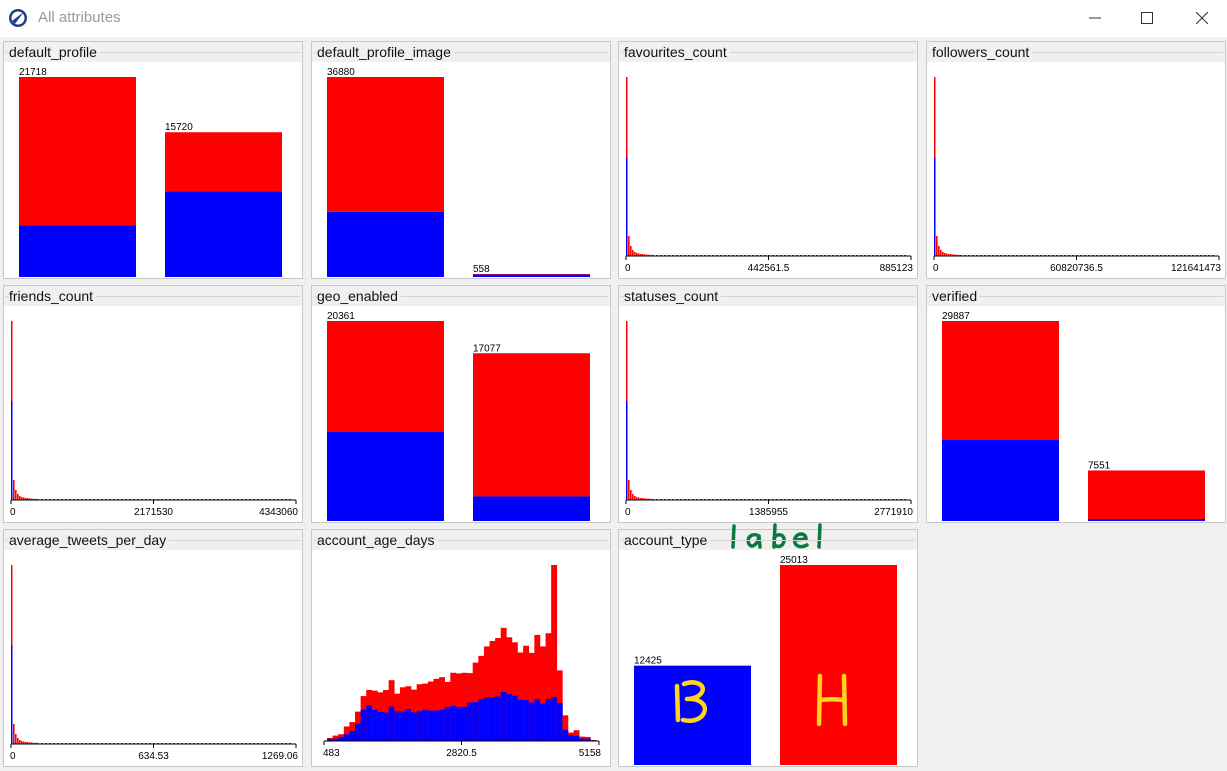 Image resolution: width=1227 pixels, height=771 pixels. Describe the element at coordinates (53, 296) in the screenshot. I see `panel-title: friends_count` at that location.